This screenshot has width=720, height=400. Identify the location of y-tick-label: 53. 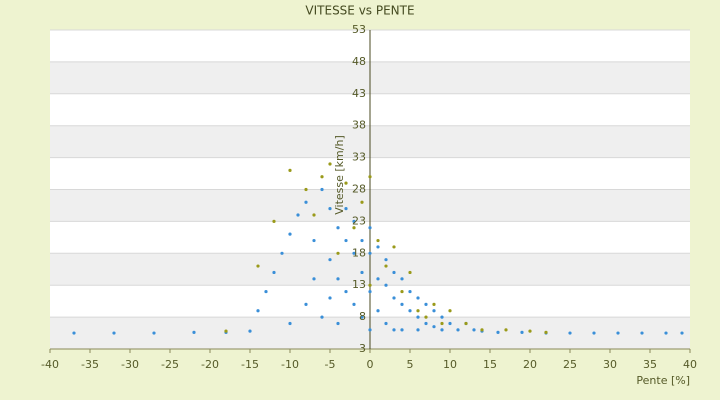
(359, 29).